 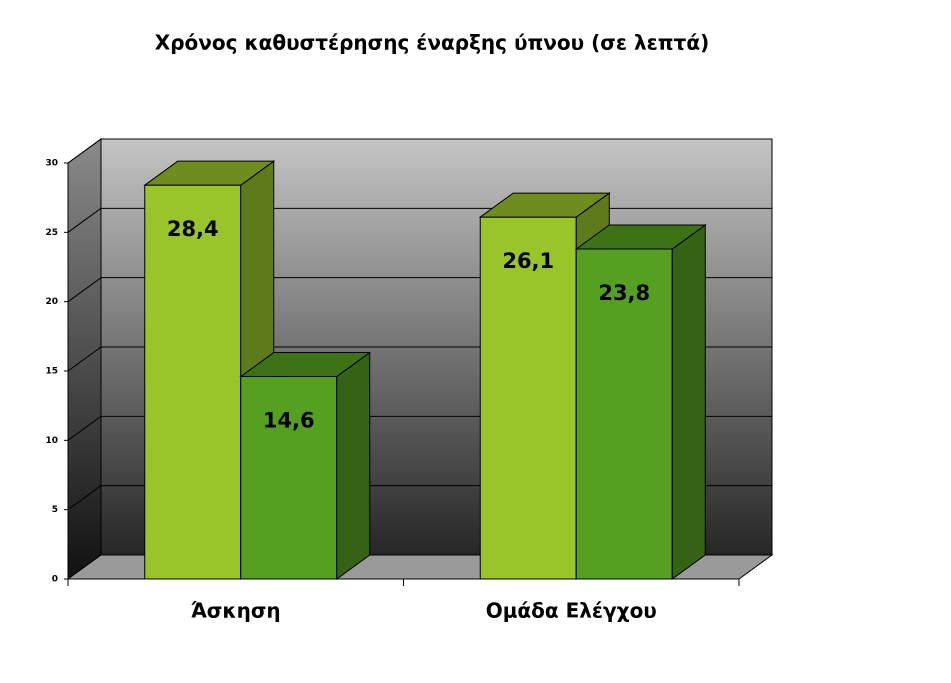 I want to click on y-tick-label: 0, so click(x=55, y=580).